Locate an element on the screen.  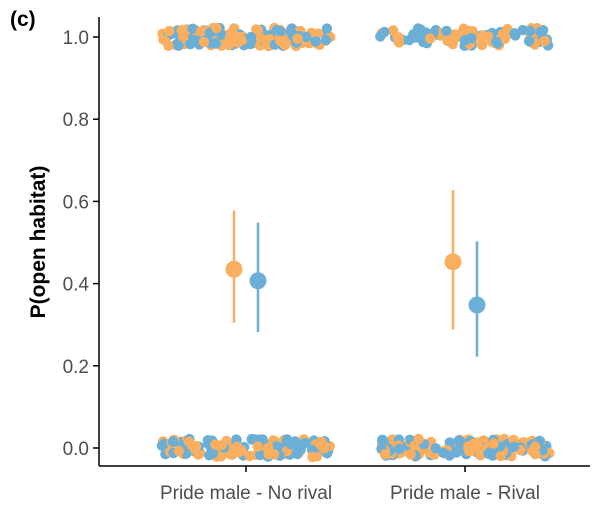
x-tick-label: Pride male - Rival is located at coordinates (465, 493).